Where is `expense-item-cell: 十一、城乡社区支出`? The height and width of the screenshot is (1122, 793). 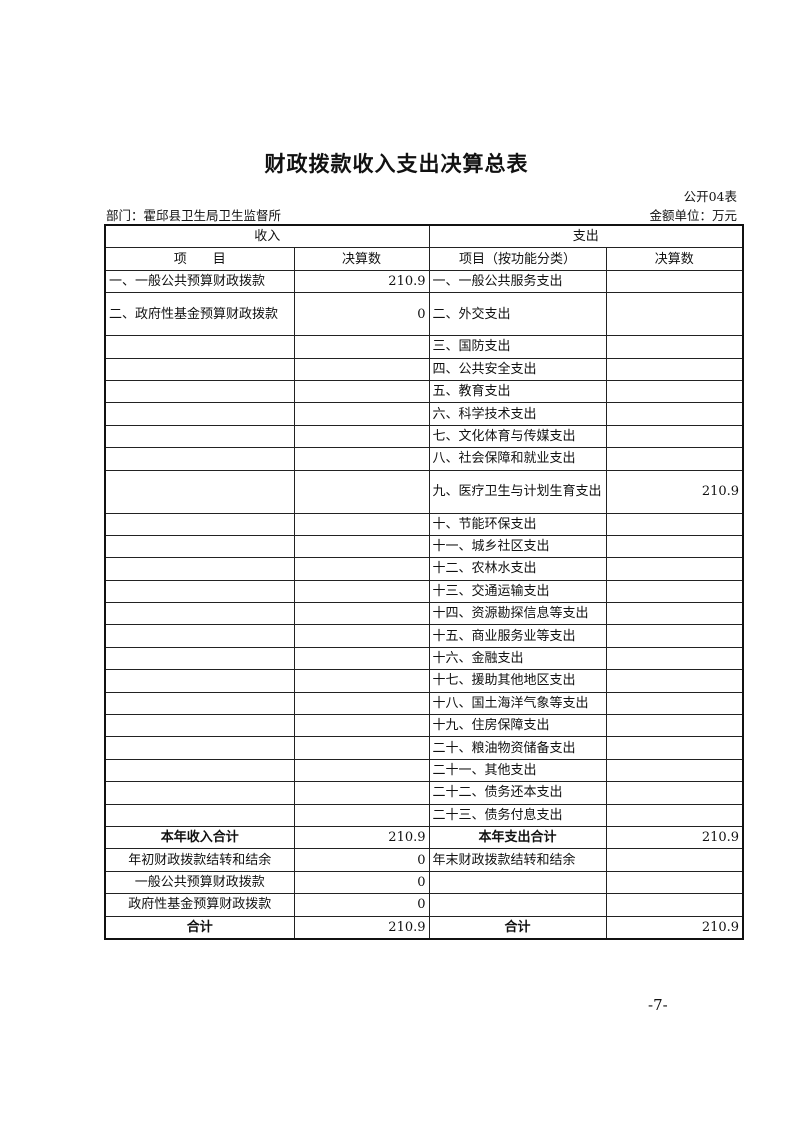
expense-item-cell: 十一、城乡社区支出 is located at coordinates (517, 546).